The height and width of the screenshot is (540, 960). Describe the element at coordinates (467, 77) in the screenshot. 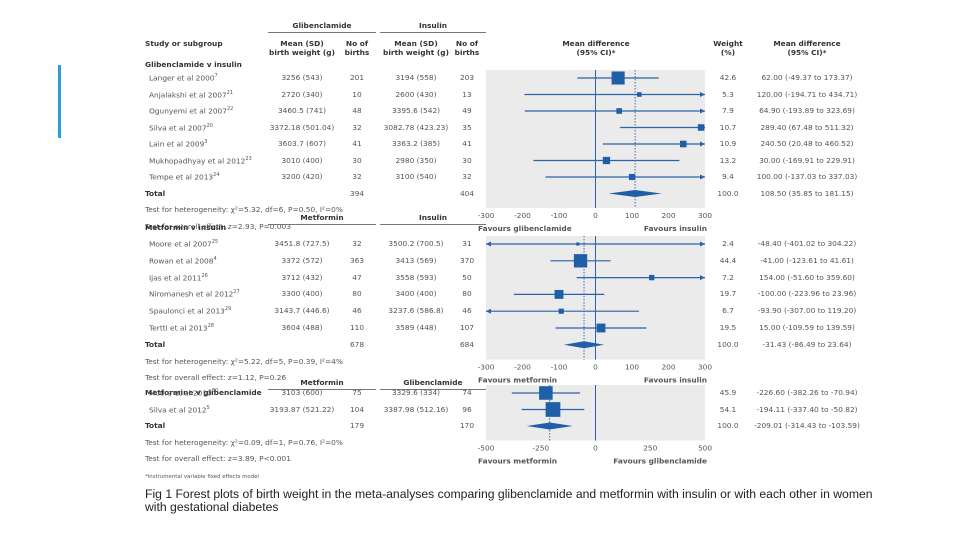

I see `group2-n: 203` at that location.